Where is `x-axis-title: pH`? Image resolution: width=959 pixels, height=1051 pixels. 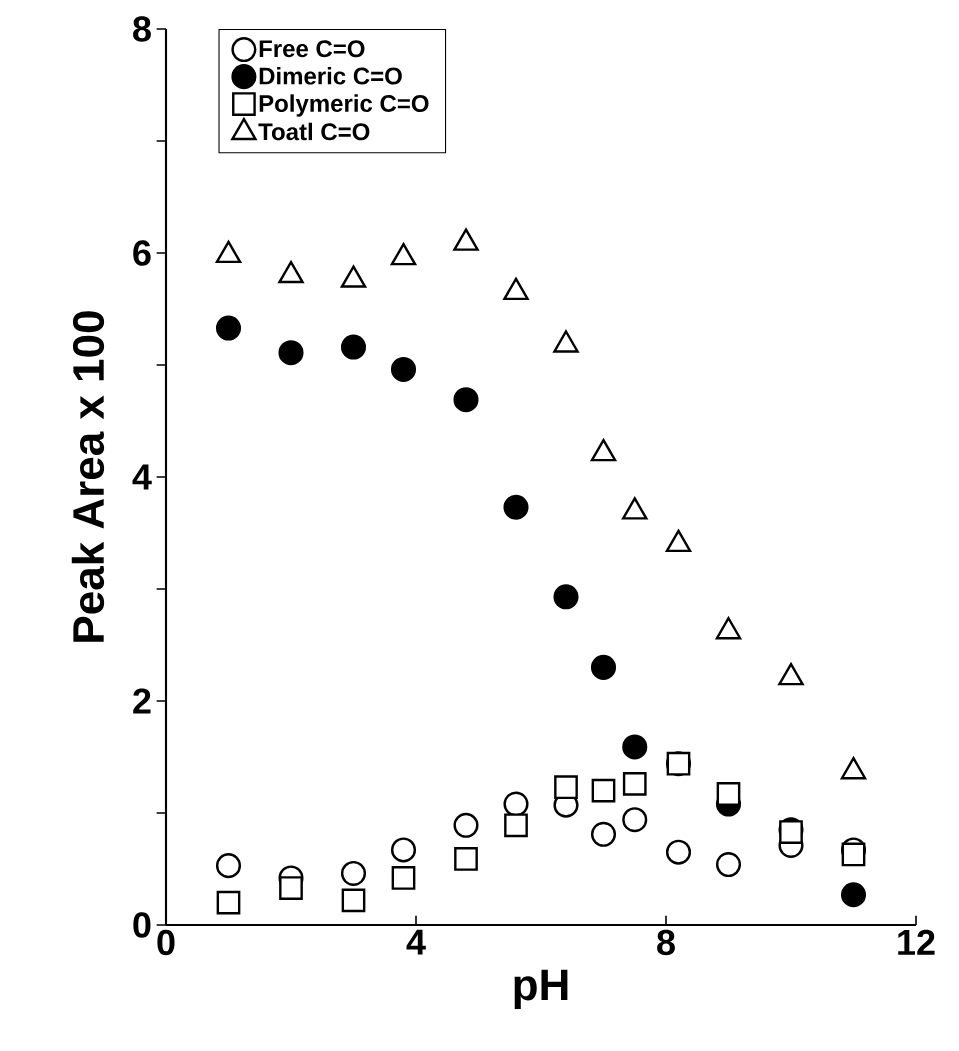
x-axis-title: pH is located at coordinates (541, 989).